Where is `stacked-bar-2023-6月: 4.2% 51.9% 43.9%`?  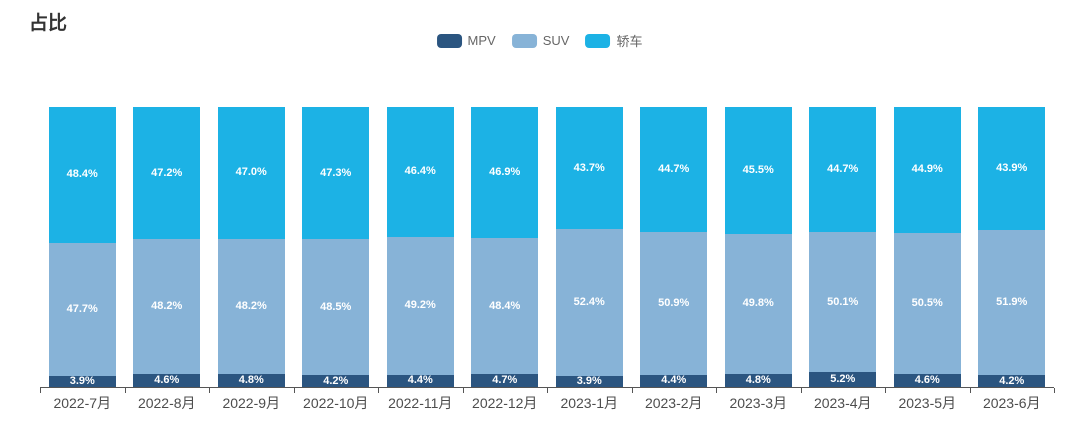
stacked-bar-2023-6月: 4.2% 51.9% 43.9% is located at coordinates (1012, 247).